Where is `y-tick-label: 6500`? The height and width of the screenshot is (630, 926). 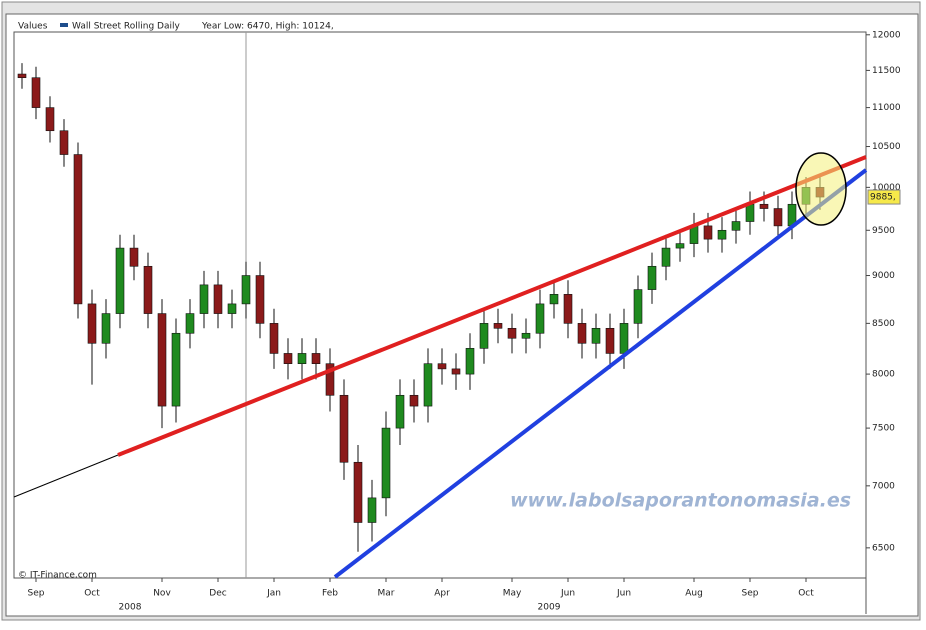
y-tick-label: 6500 is located at coordinates (883, 548).